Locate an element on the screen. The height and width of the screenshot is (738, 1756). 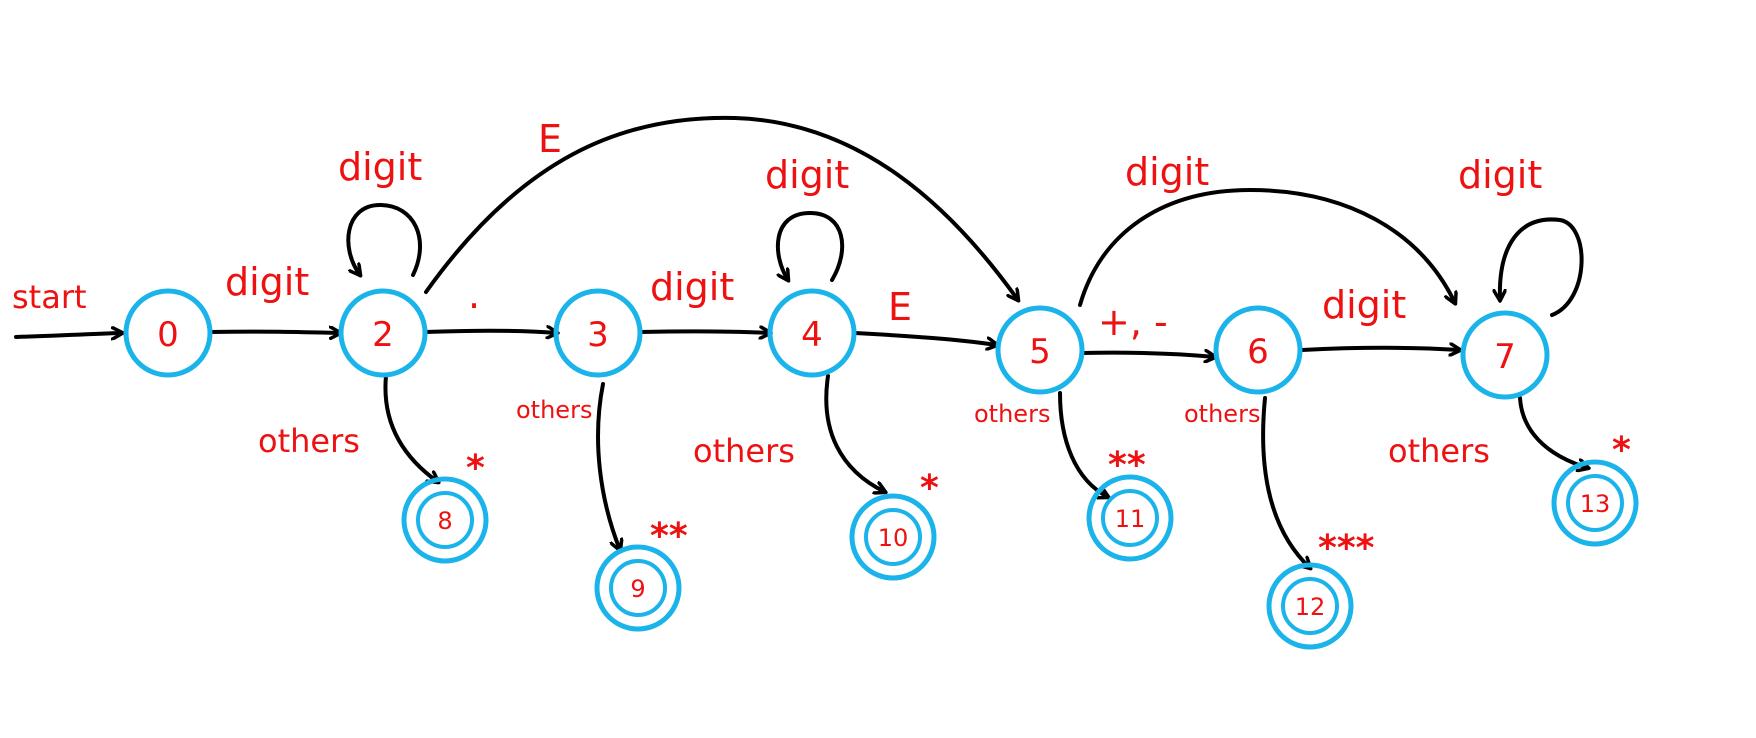
label-7-13: others is located at coordinates (1439, 451).